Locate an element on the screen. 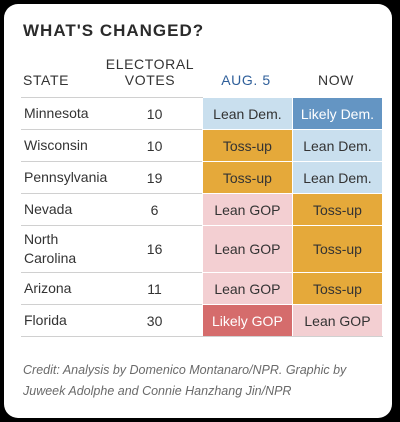  header-votes-line2: VOTES is located at coordinates (150, 80).